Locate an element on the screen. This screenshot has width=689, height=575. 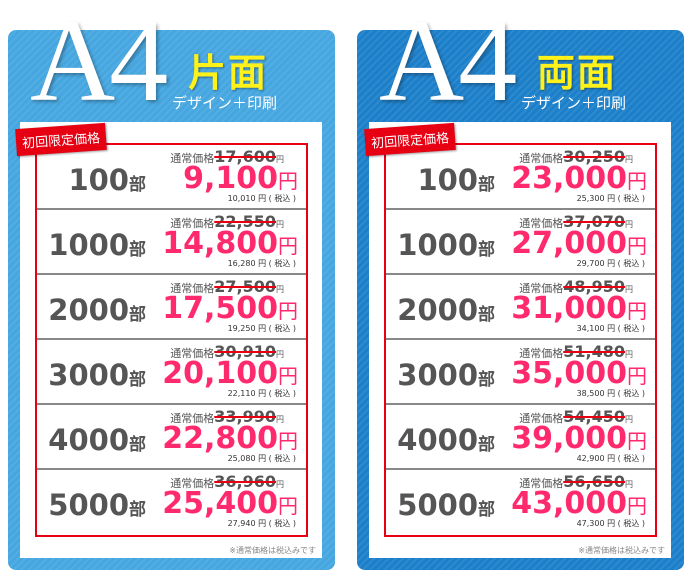
regular-price-value: 22,550 is located at coordinates (245, 221).